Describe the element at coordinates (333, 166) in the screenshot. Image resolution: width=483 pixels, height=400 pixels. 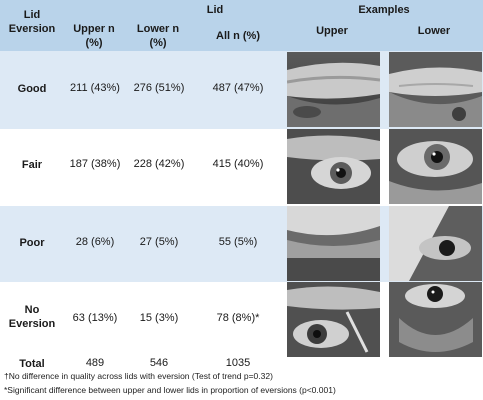
I see `everted-upper-eyelid-fair-photo` at that location.